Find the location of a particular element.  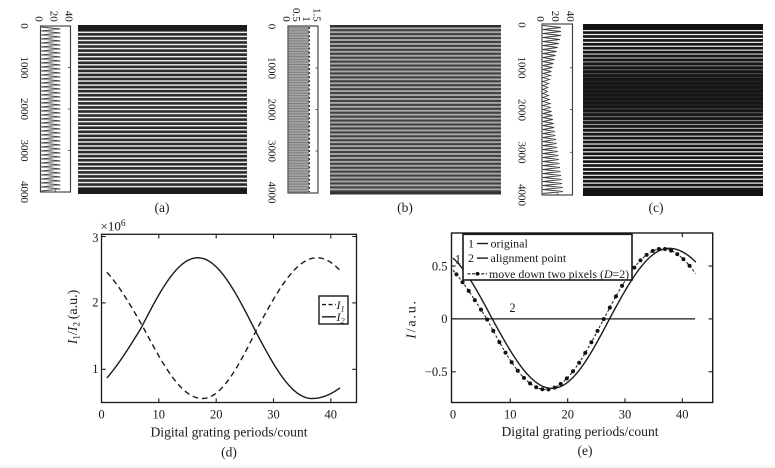

svg-text: (a) is located at coordinates (162, 207).